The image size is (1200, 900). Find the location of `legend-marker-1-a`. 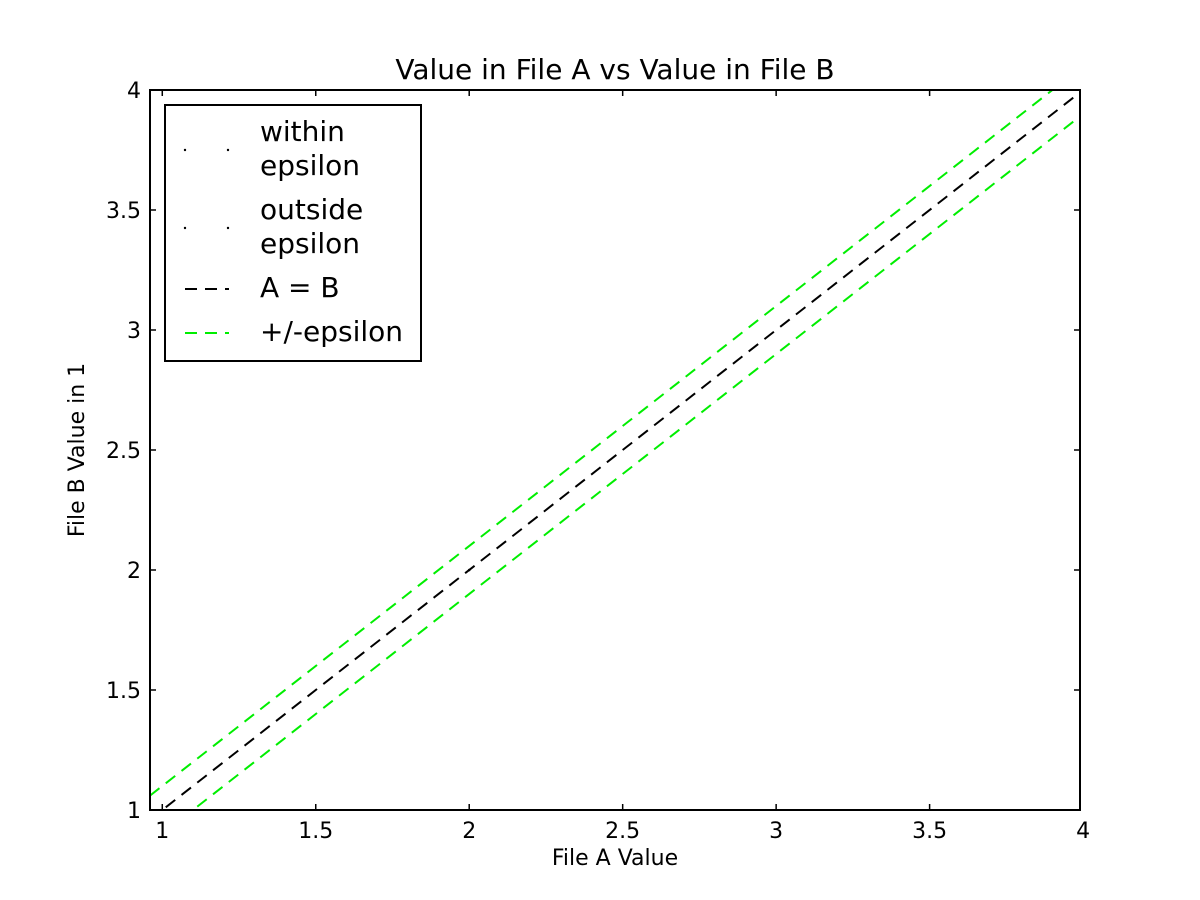

legend-marker-1-a is located at coordinates (185, 228).